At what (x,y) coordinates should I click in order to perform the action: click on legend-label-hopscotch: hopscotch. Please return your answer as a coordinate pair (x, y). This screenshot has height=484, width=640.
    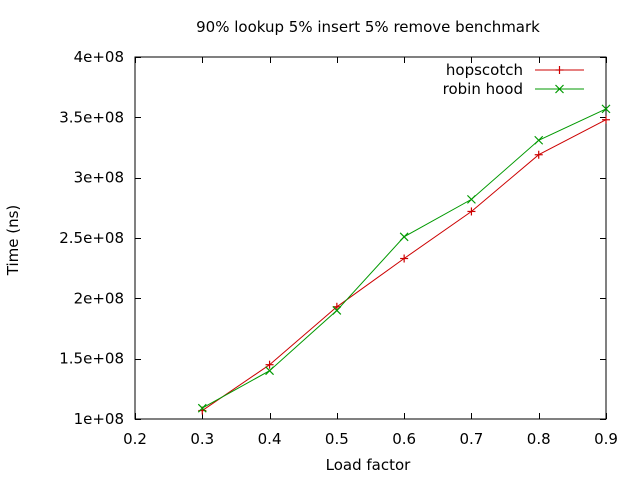
    Looking at the image, I should click on (484, 70).